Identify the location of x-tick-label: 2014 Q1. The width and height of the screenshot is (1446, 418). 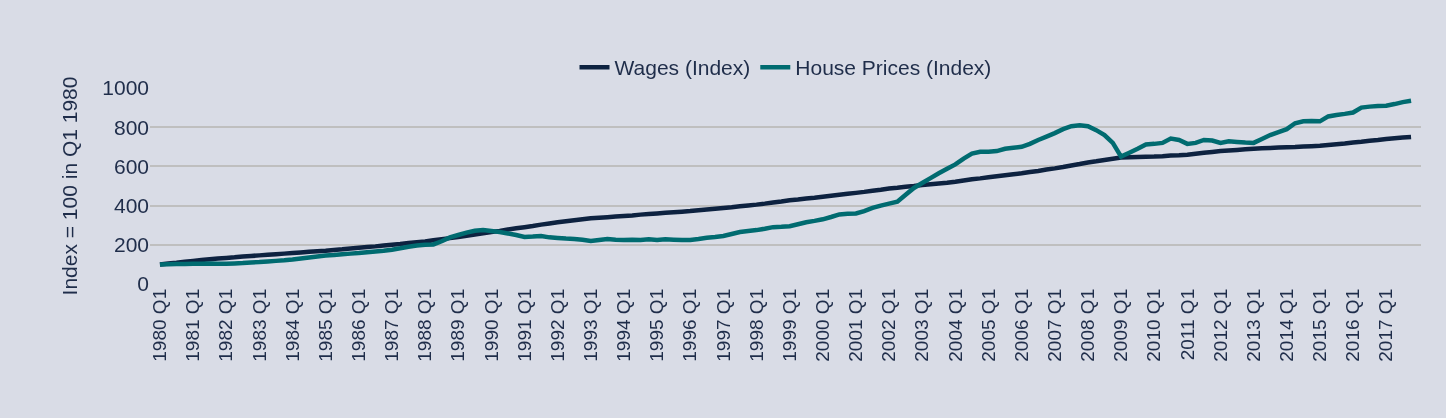
(1286, 325).